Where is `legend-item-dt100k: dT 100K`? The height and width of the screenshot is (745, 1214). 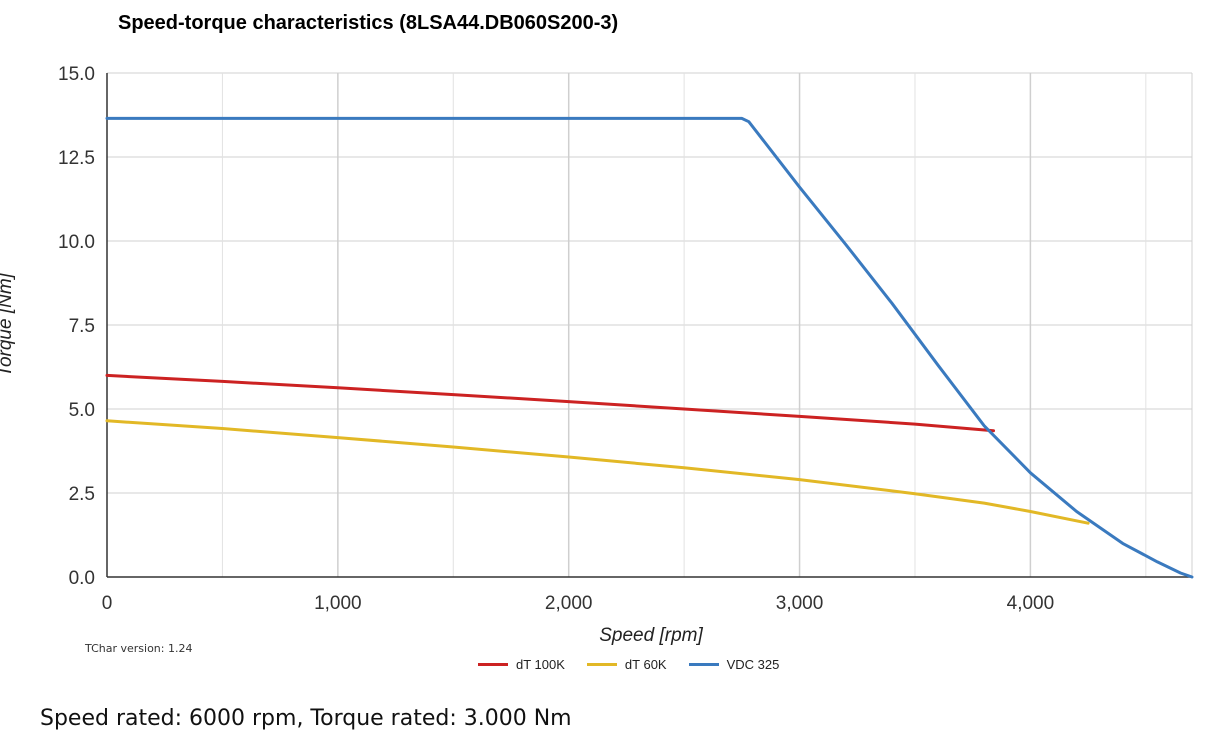 legend-item-dt100k: dT 100K is located at coordinates (521, 664).